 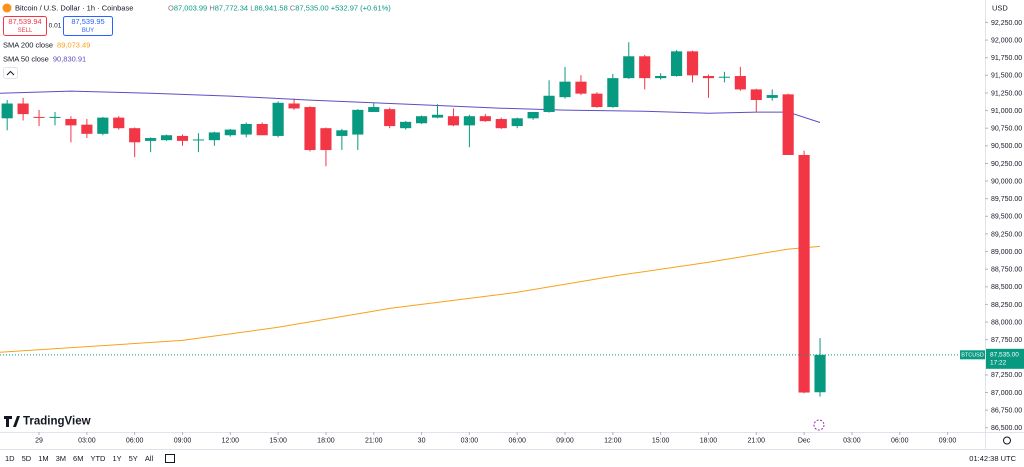 I want to click on x-tick-label: 30, so click(x=422, y=440).